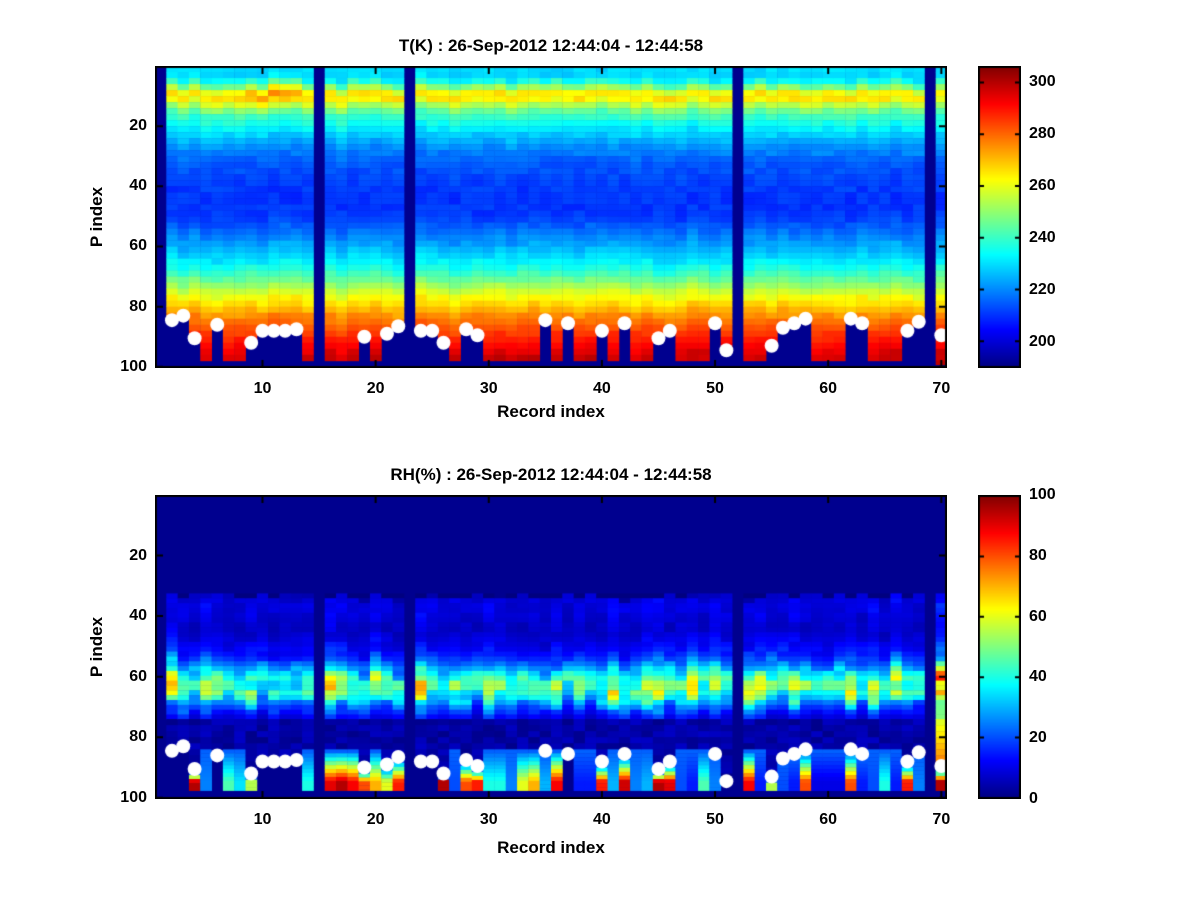 The width and height of the screenshot is (1200, 900). Describe the element at coordinates (999, 217) in the screenshot. I see `temperature-colorbar` at that location.